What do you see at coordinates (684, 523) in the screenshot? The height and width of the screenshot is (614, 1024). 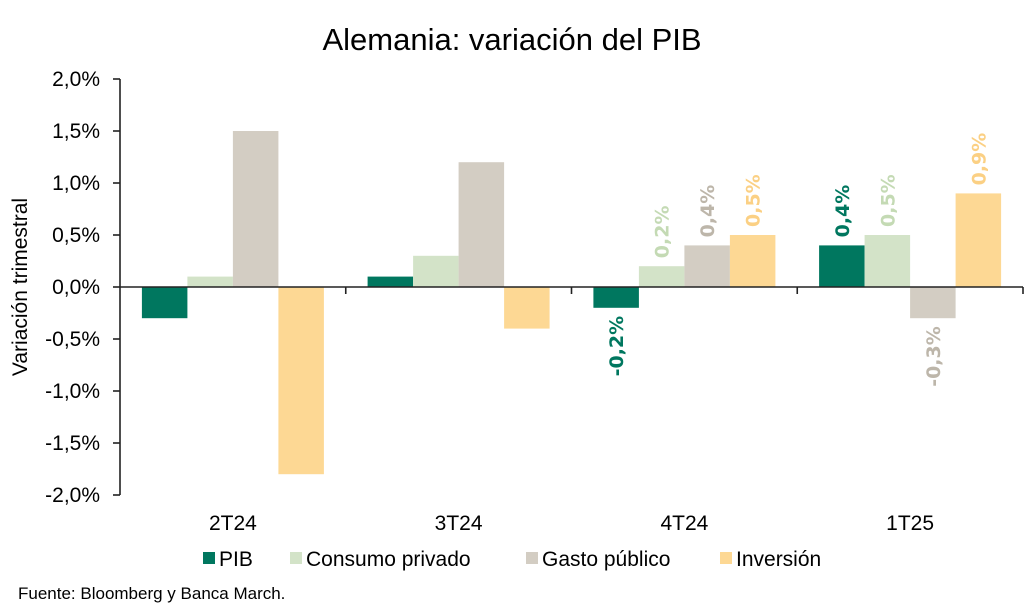 I see `x-category-label: 4T24` at bounding box center [684, 523].